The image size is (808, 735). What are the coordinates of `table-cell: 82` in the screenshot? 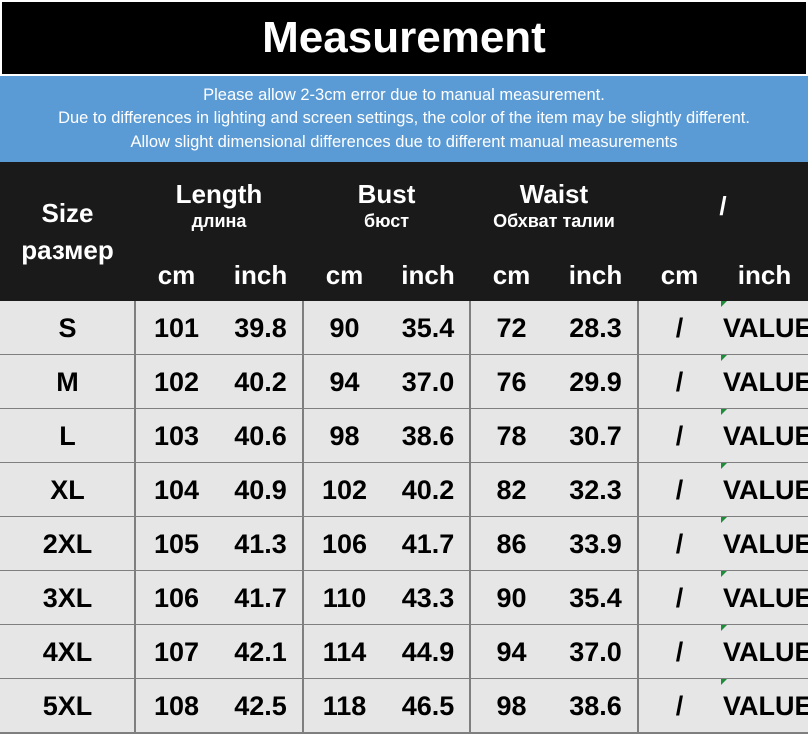 It's located at (511, 490).